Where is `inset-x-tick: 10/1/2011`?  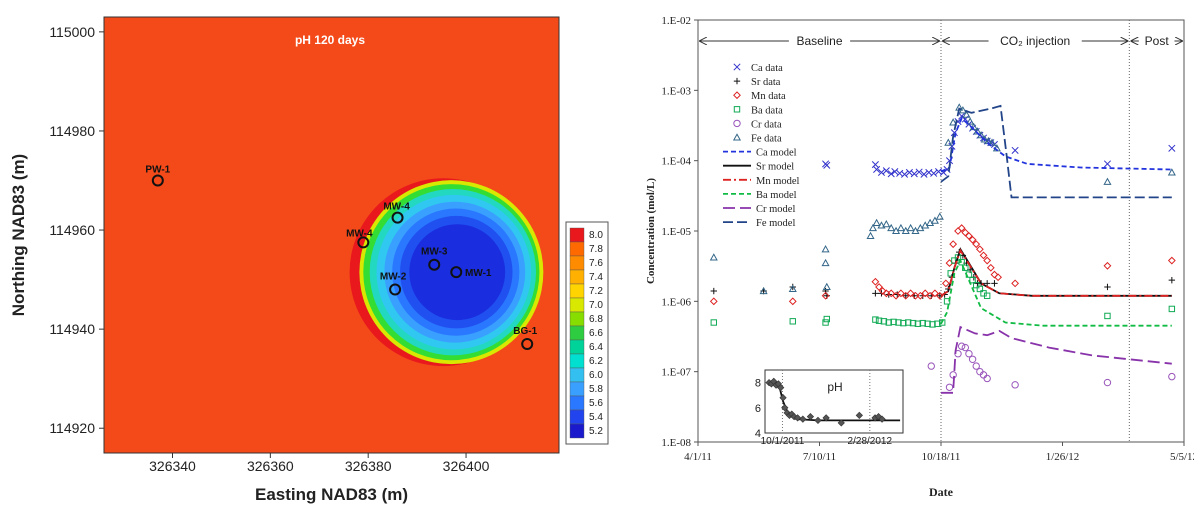
inset-x-tick: 10/1/2011 is located at coordinates (783, 441).